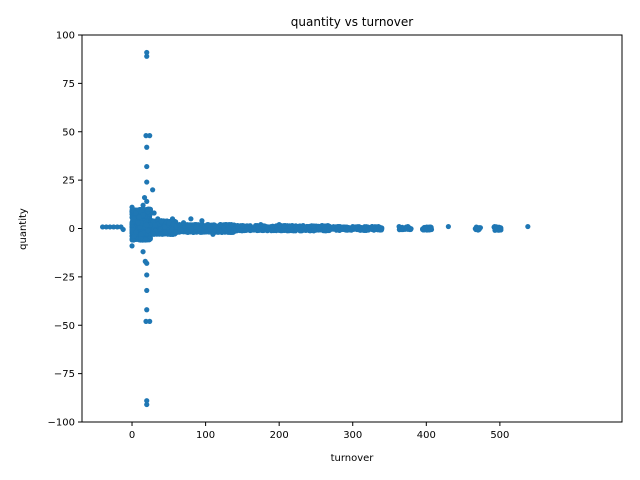 This screenshot has height=480, width=640. What do you see at coordinates (205, 435) in the screenshot?
I see `x-tick-label: 100` at bounding box center [205, 435].